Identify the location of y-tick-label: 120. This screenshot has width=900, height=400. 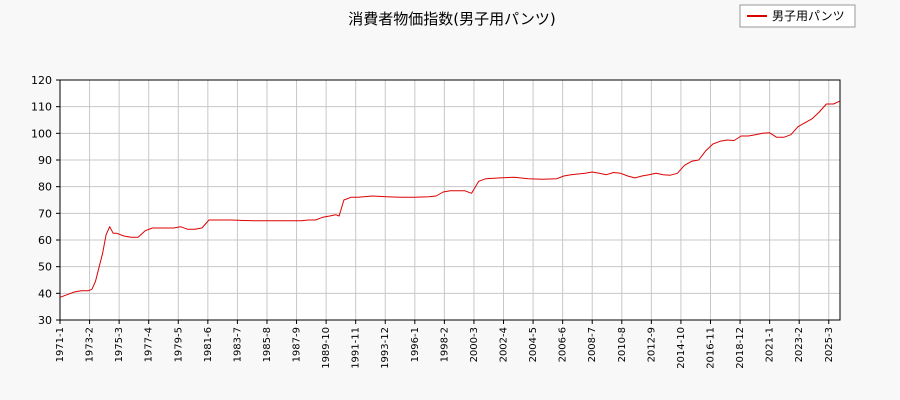
(41, 80).